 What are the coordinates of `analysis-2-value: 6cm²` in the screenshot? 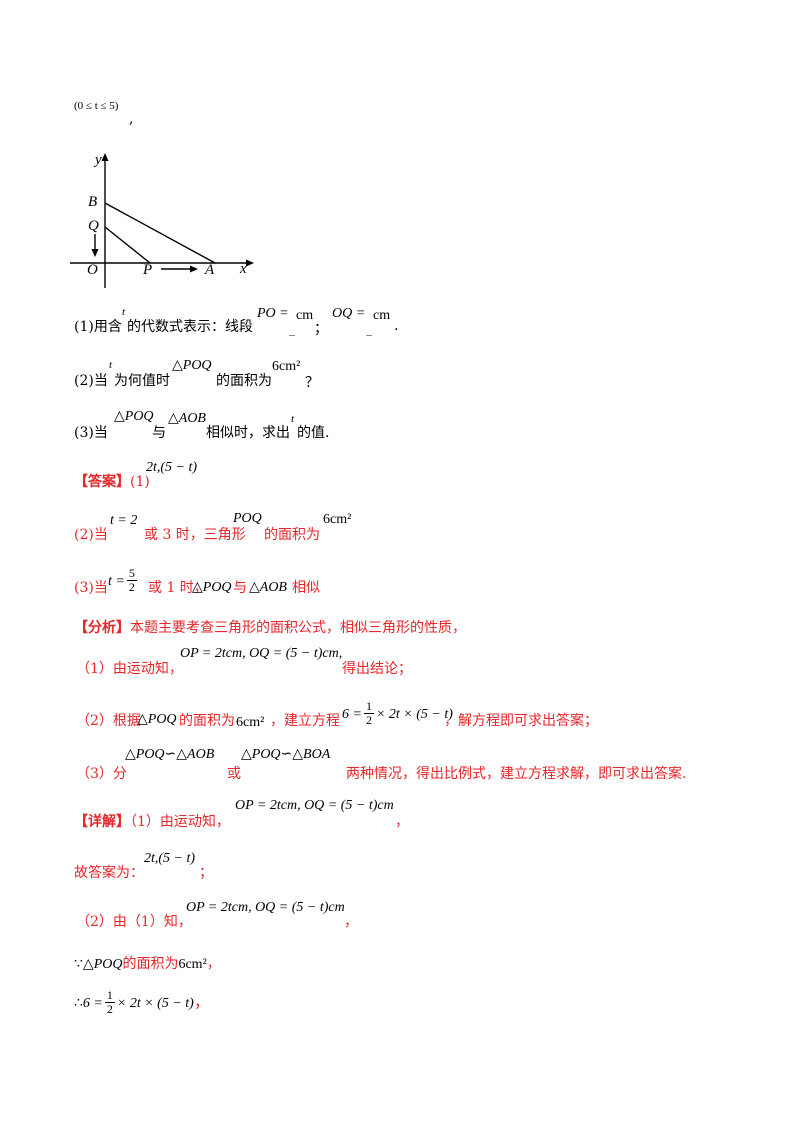 It's located at (250, 722).